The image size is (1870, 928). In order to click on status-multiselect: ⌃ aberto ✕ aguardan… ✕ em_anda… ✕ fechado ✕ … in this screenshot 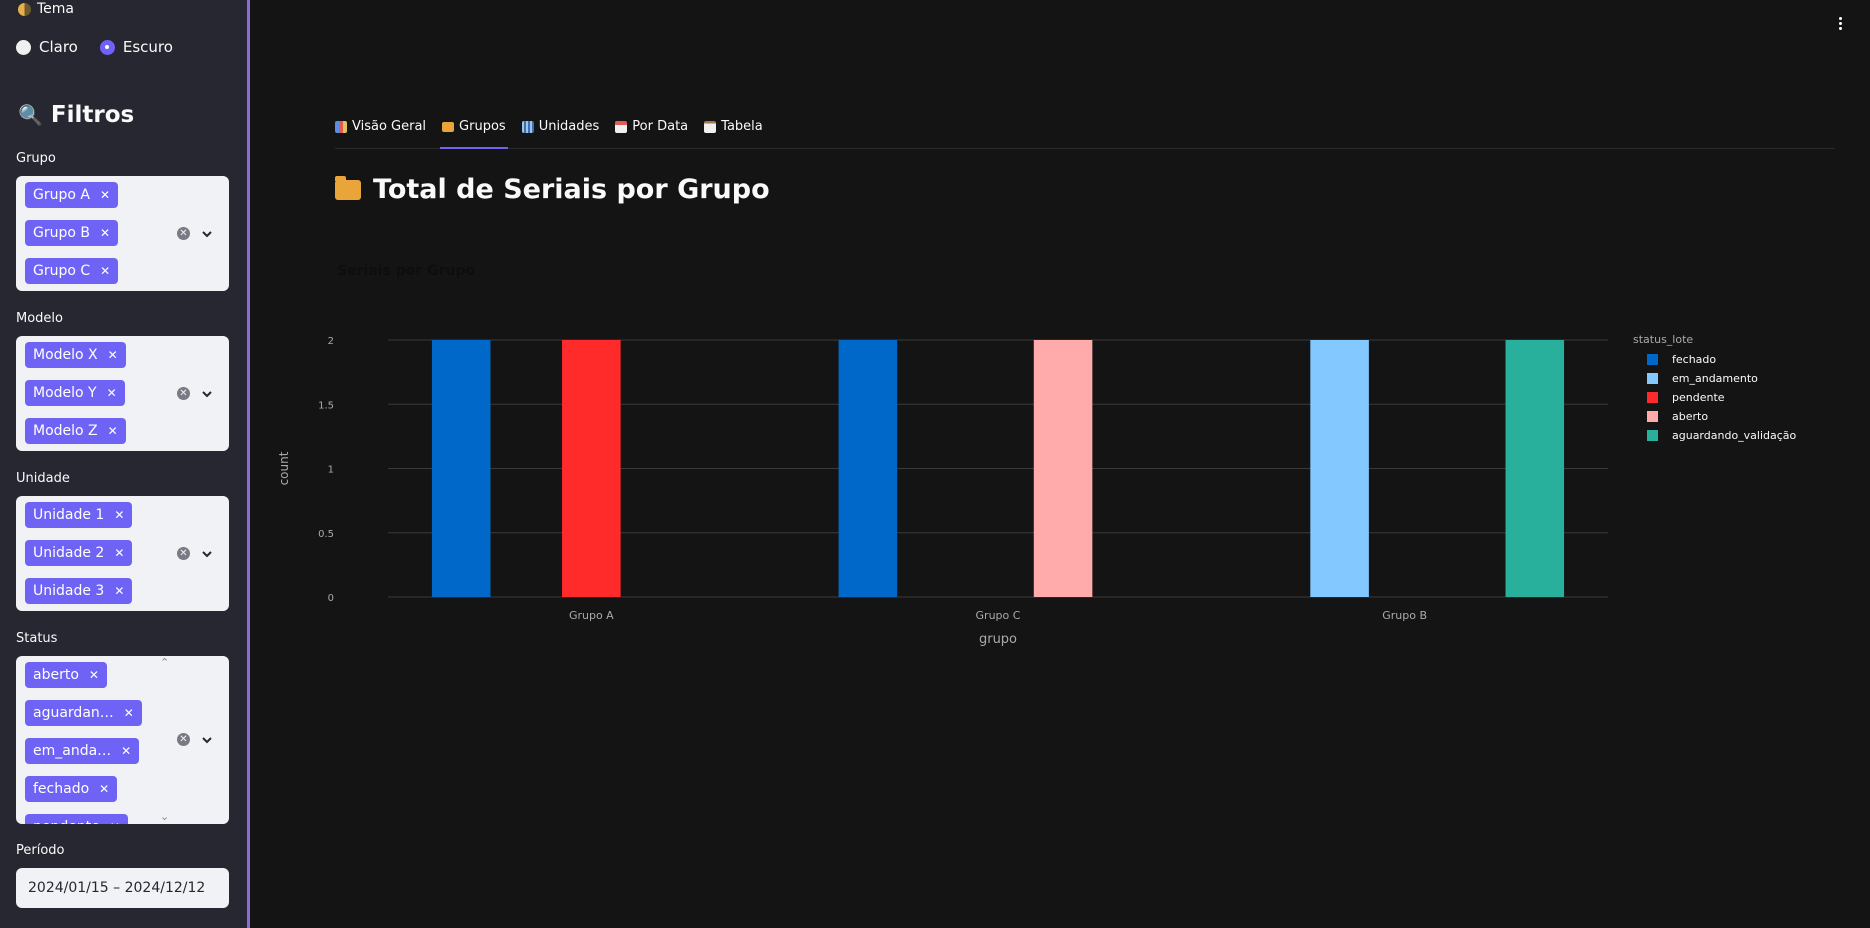, I will do `click(122, 740)`.